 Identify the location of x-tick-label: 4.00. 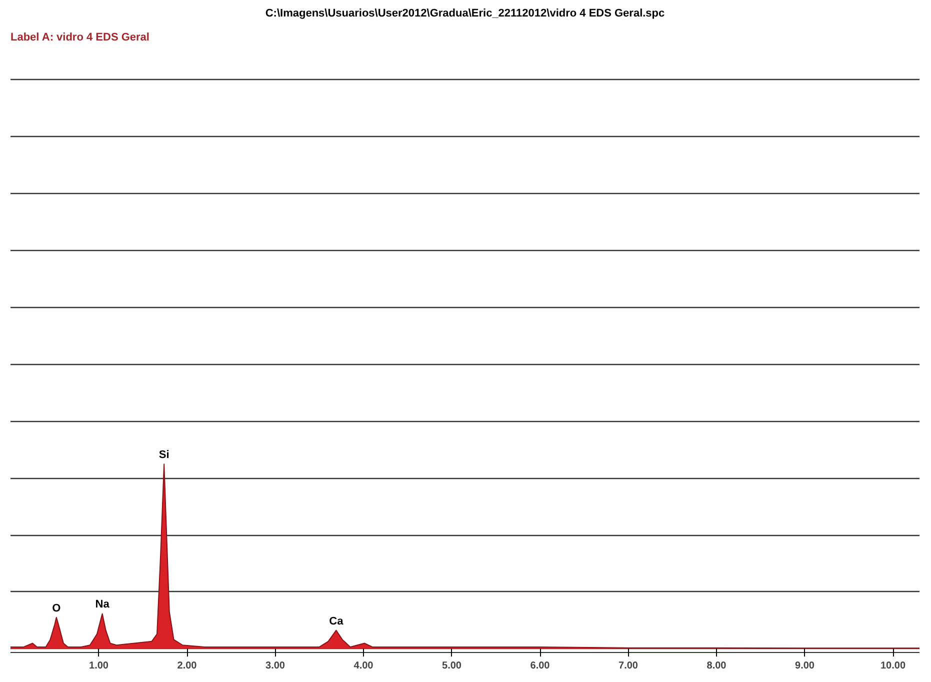
(364, 666).